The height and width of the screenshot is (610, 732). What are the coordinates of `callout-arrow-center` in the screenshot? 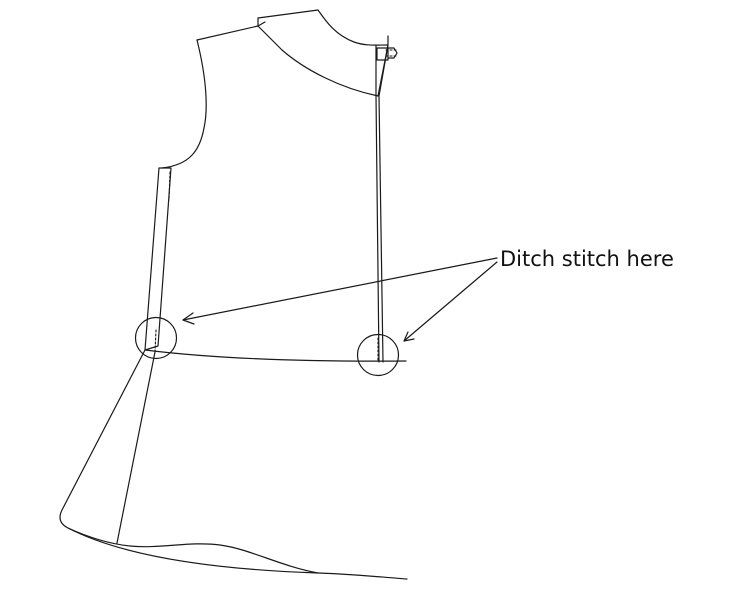 It's located at (450, 301).